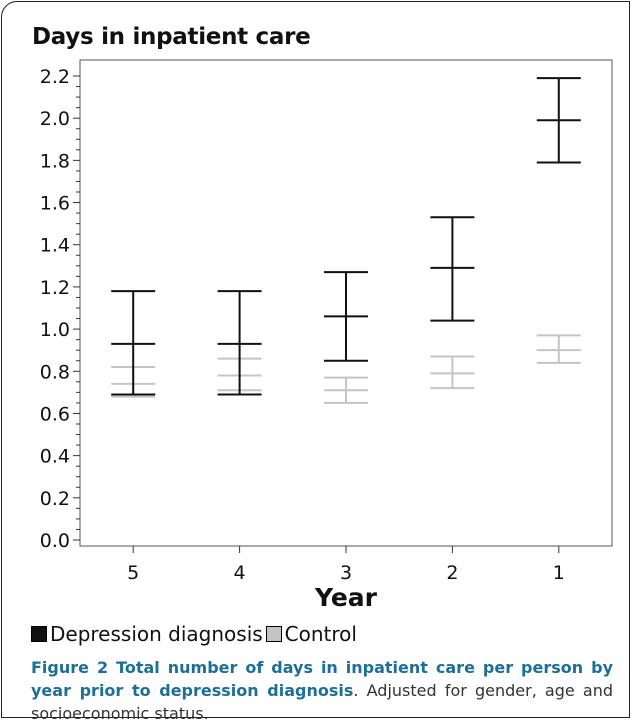  I want to click on legend-item-depression: Depression diagnosis, so click(147, 634).